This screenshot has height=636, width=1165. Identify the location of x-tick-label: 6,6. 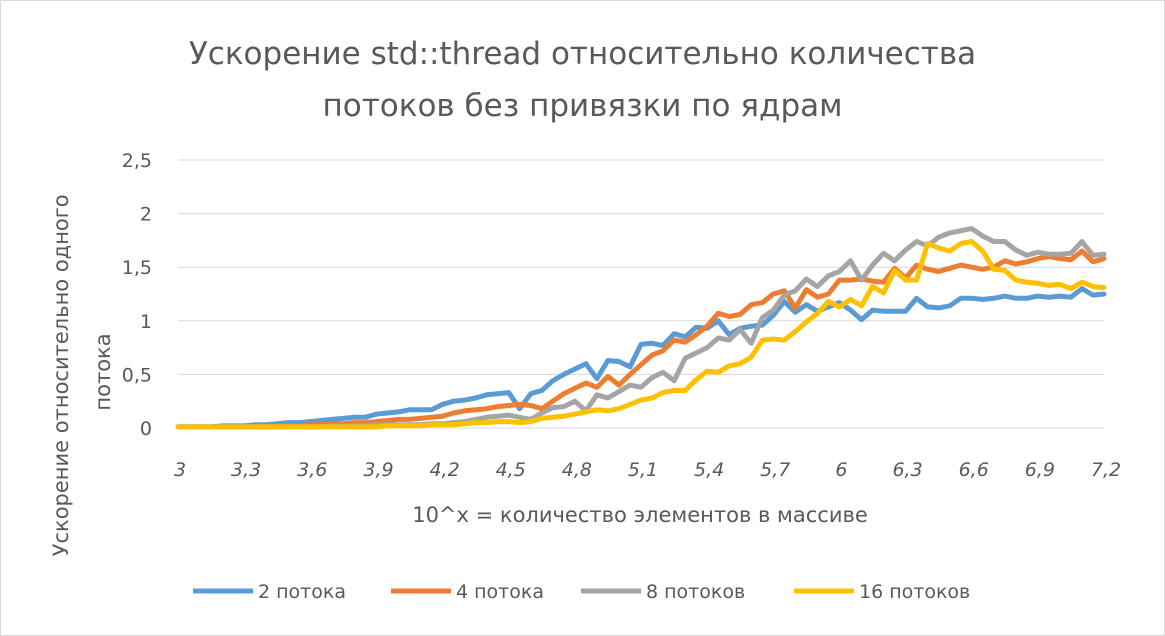
(974, 470).